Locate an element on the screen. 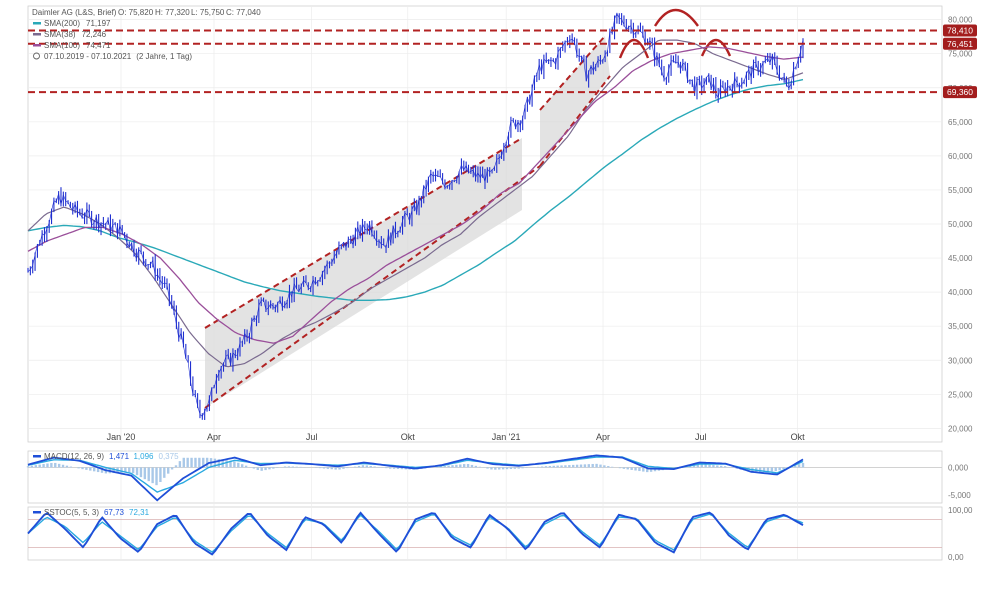  y-tick-label: 50,000 is located at coordinates (960, 224).